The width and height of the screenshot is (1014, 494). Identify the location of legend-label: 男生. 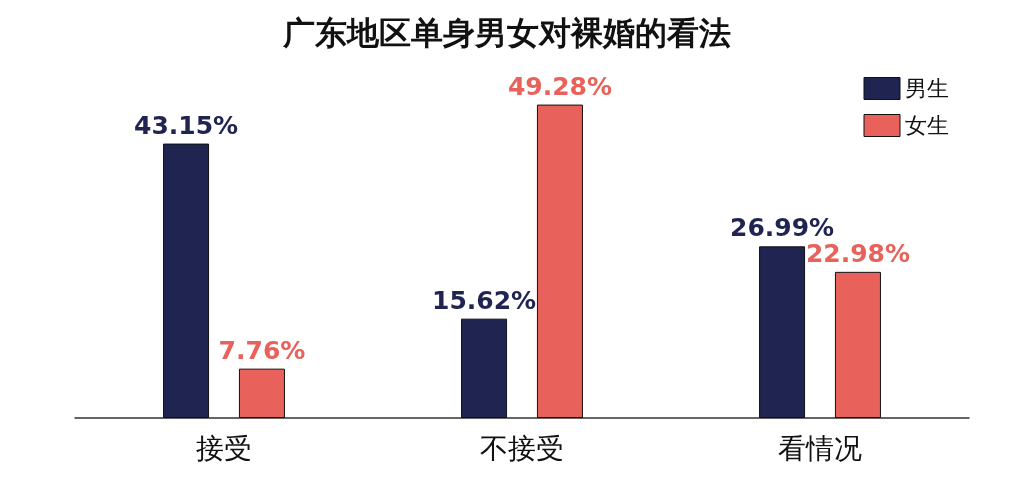
(927, 88).